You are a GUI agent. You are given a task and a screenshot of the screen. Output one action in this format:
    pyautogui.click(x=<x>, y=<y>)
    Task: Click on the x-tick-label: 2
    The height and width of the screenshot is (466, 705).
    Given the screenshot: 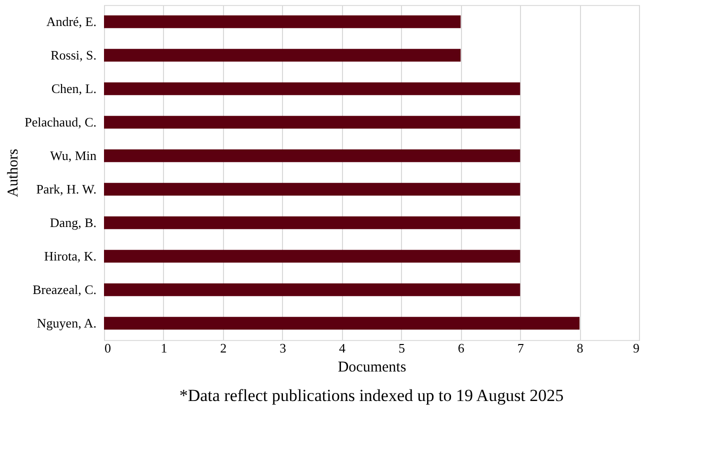 What is the action you would take?
    pyautogui.click(x=223, y=348)
    